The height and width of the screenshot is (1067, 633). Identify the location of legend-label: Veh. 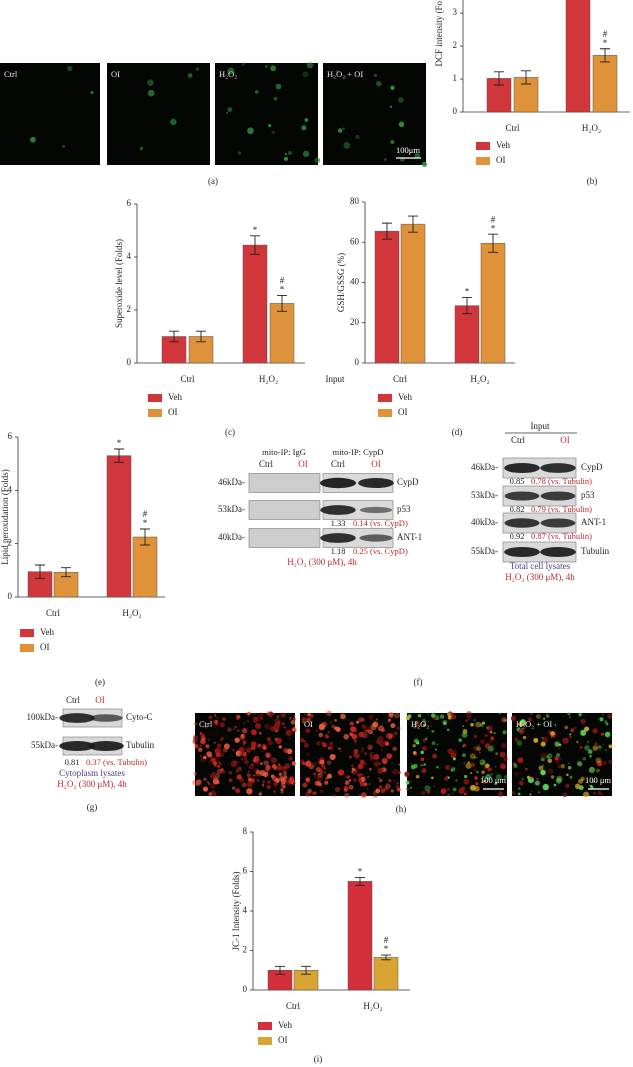
(175, 397).